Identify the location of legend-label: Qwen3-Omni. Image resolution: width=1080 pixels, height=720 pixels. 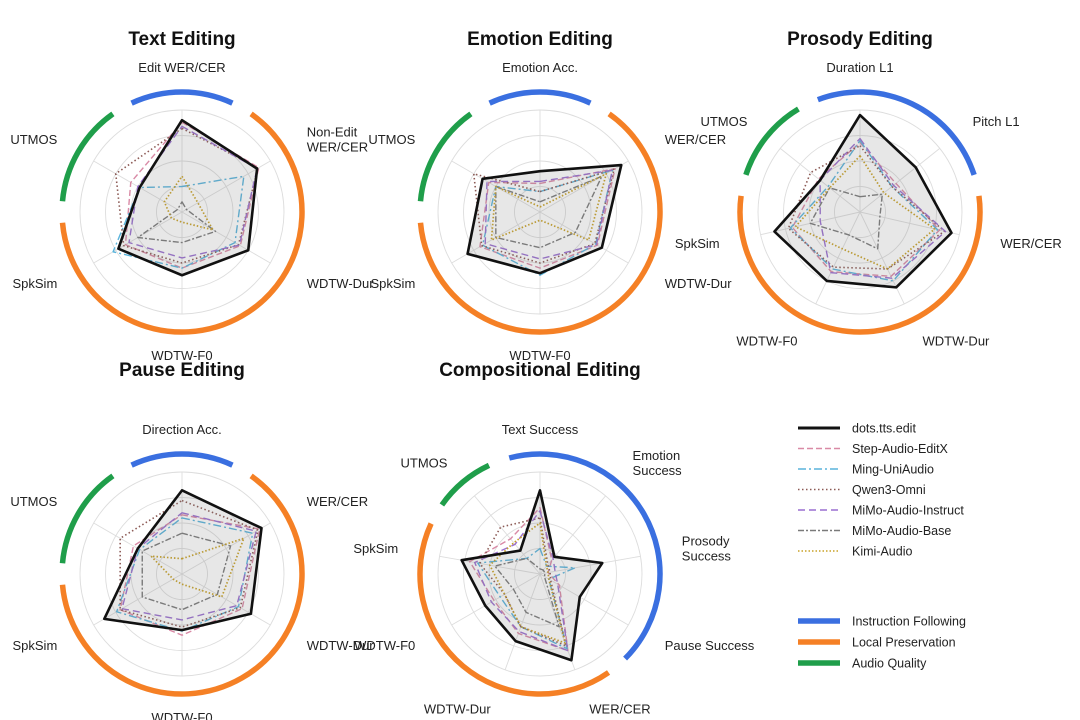
(889, 490).